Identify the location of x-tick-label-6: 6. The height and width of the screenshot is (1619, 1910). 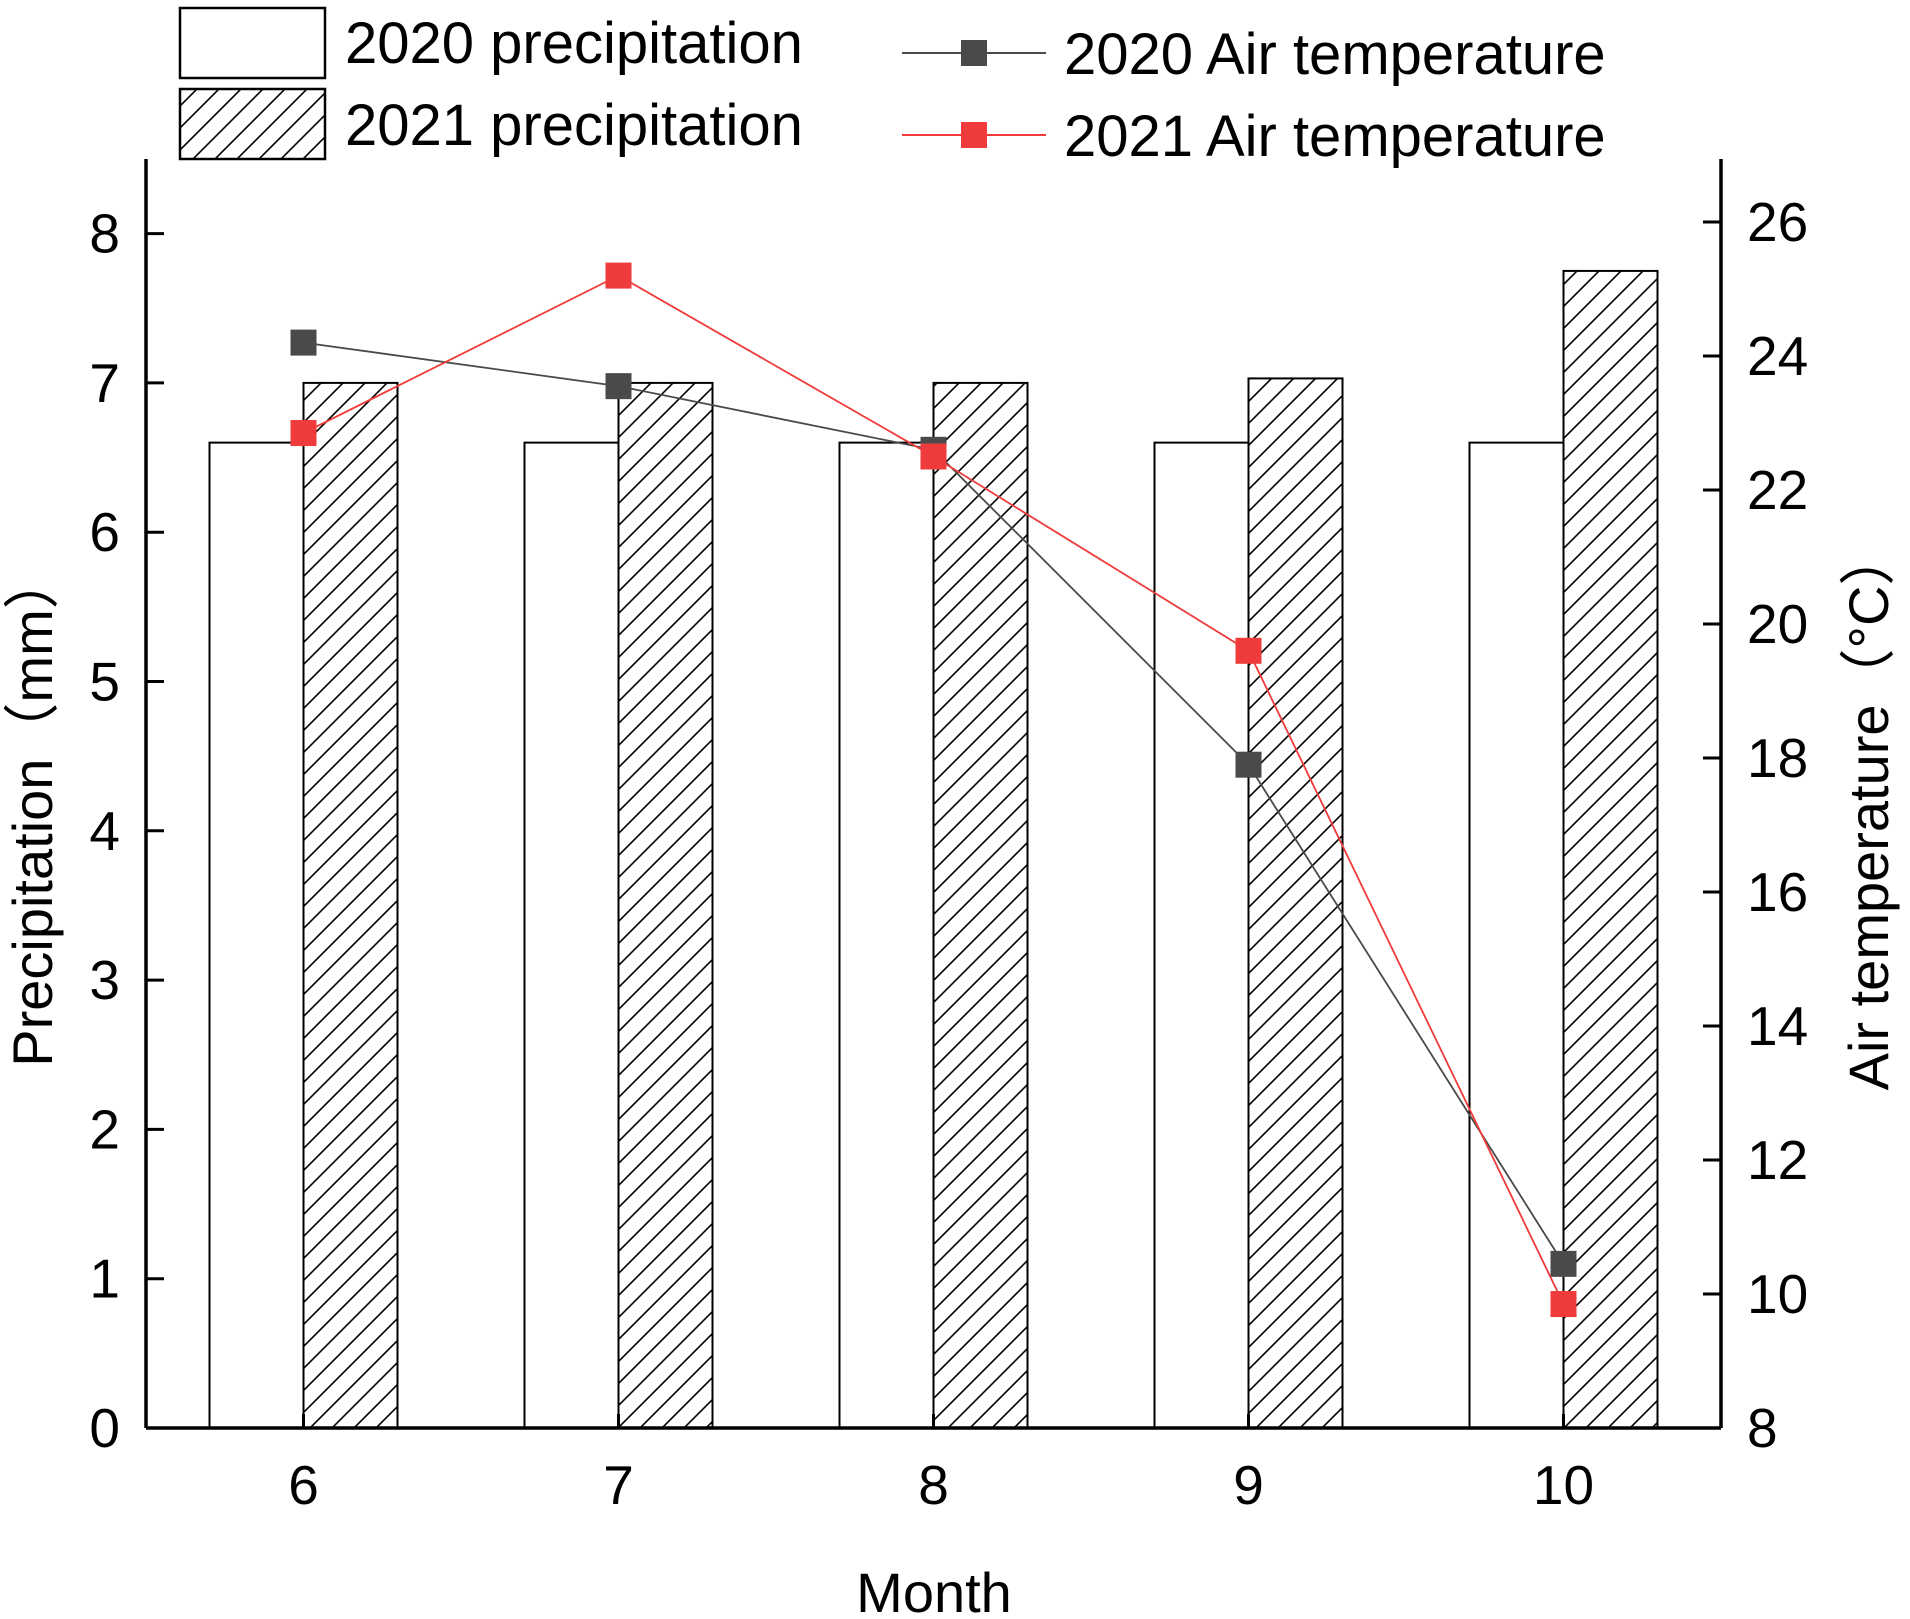
(303, 1485).